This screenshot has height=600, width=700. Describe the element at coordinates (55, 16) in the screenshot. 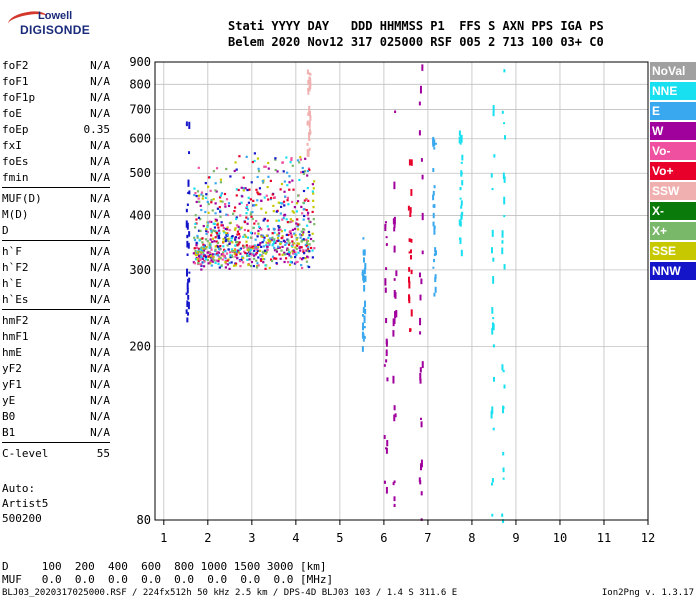

I see `logo-line1: Lowell` at that location.